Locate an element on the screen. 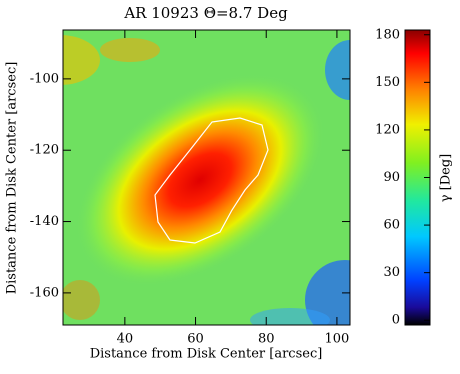 Image resolution: width=460 pixels, height=374 pixels. y-tick-label: -160 is located at coordinates (44, 292).